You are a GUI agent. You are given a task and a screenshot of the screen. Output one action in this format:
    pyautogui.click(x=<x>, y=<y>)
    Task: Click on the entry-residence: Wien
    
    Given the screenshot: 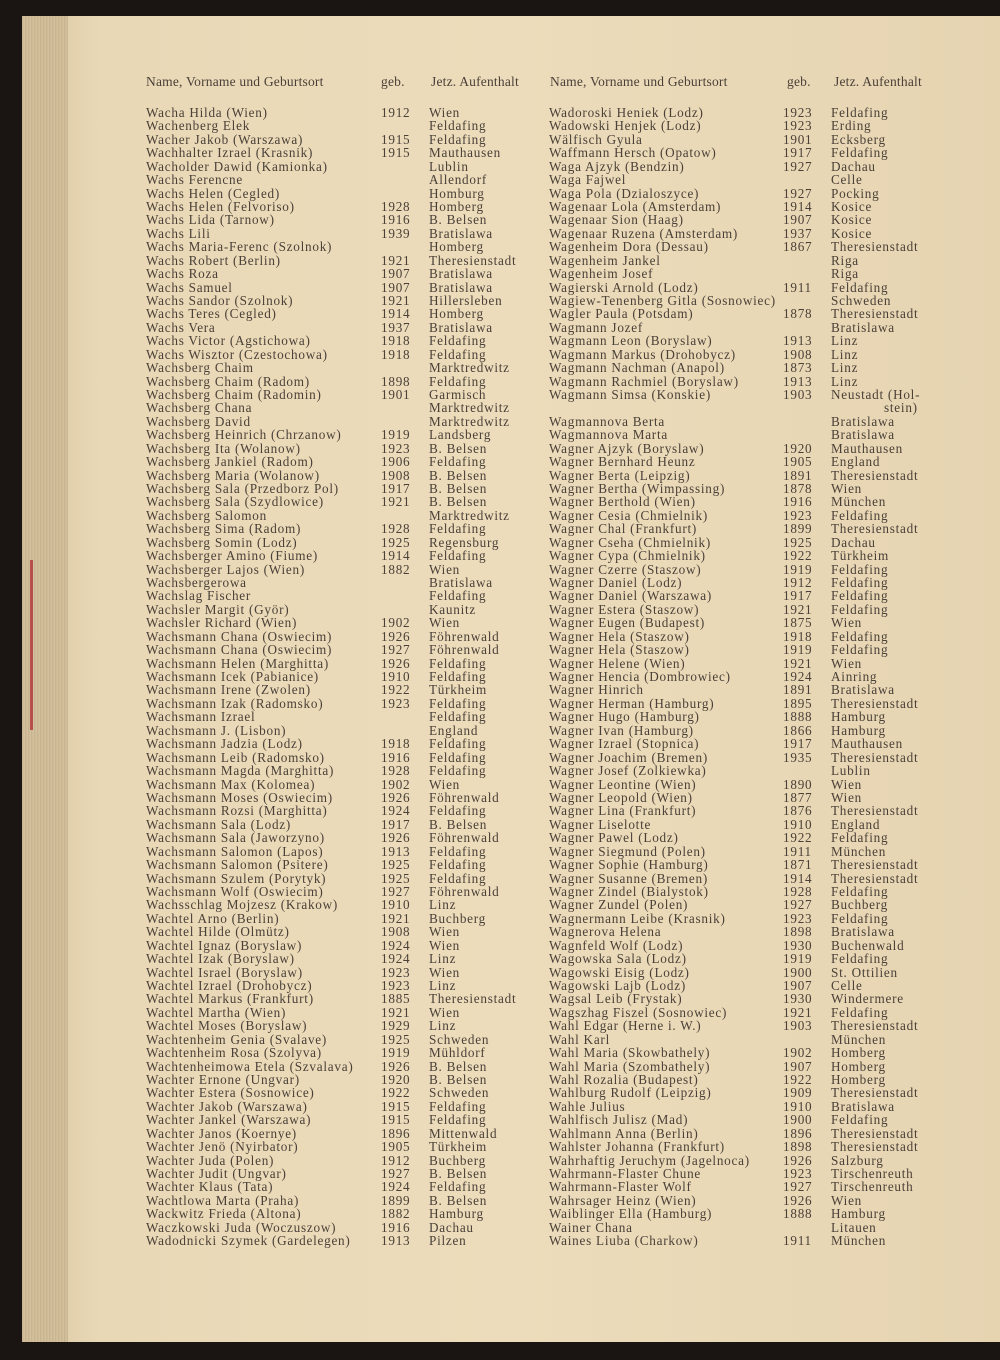 What is the action you would take?
    pyautogui.click(x=847, y=623)
    